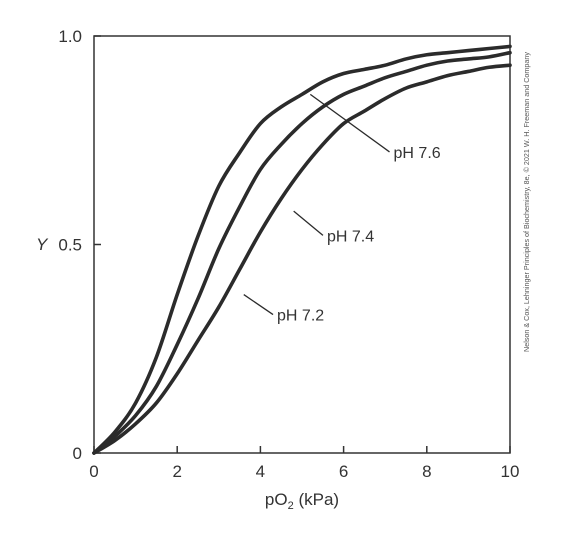 Image resolution: width=570 pixels, height=536 pixels. I want to click on x-axis-ticks: 0 2 4 6 8 10, so click(304, 463).